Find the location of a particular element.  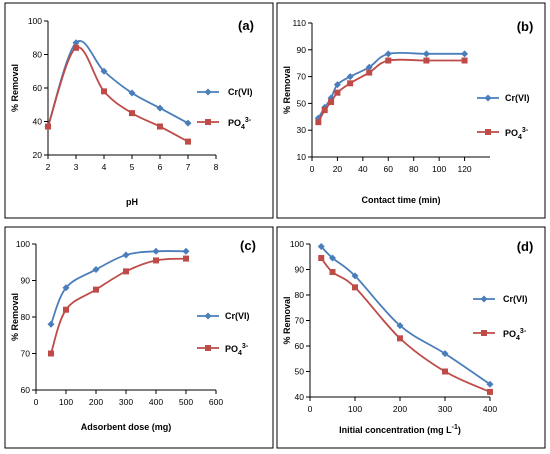

x-axis-label-main: Adsorbent dose (mg) is located at coordinates (126, 427).